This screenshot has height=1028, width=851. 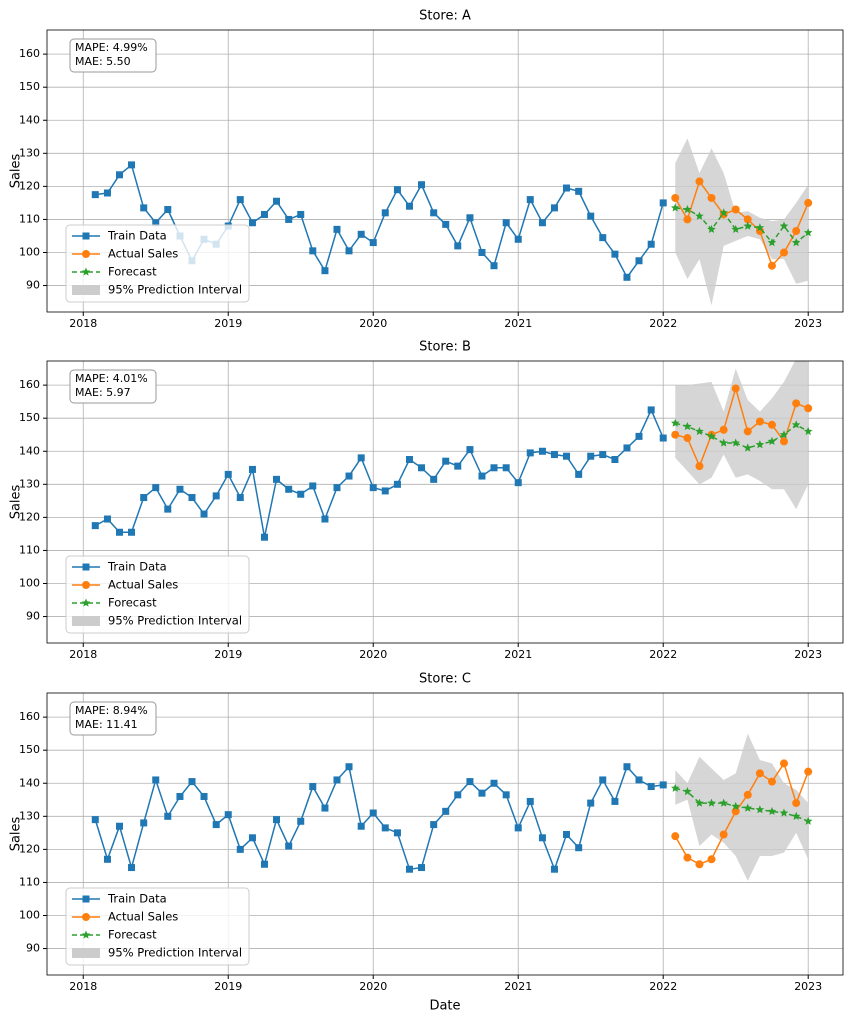 What do you see at coordinates (103, 392) in the screenshot?
I see `annotation: MAE: 5.97` at bounding box center [103, 392].